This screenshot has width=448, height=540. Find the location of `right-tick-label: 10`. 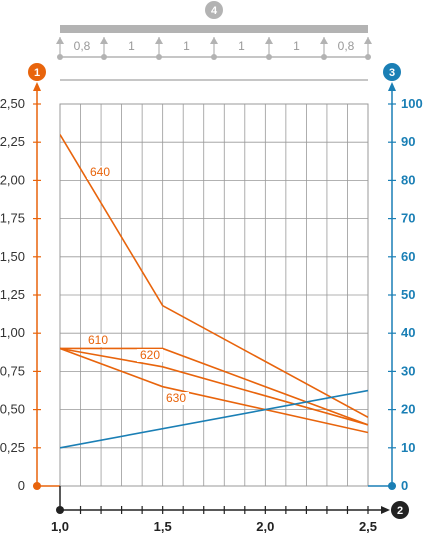

right-tick-label: 10 is located at coordinates (408, 447).